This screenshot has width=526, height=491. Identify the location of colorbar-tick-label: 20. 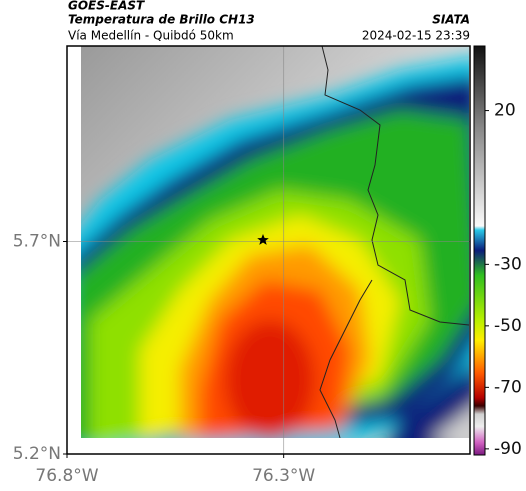
(505, 111).